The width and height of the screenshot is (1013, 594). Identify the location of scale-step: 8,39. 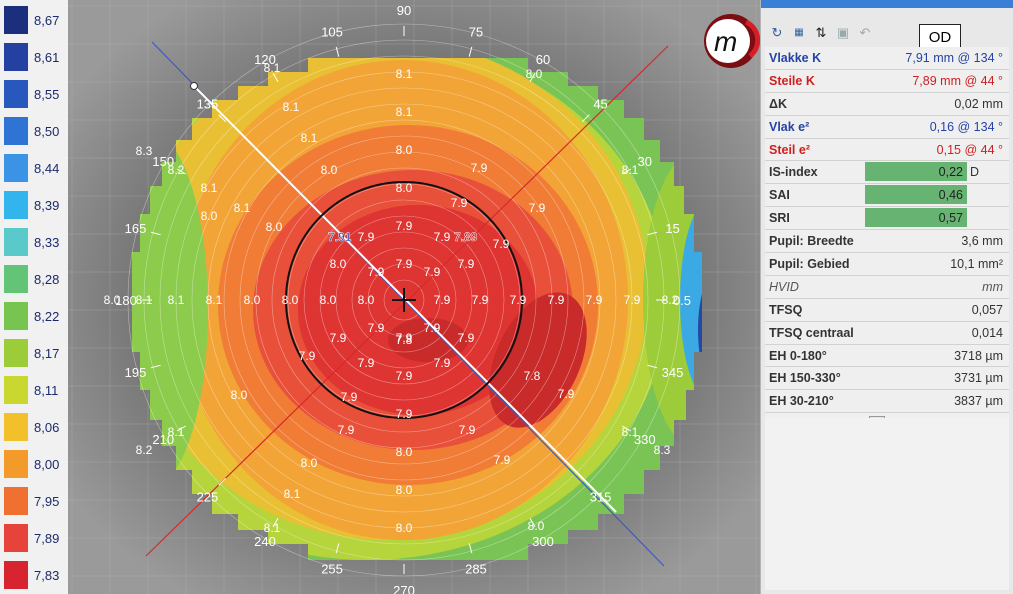
(34, 205).